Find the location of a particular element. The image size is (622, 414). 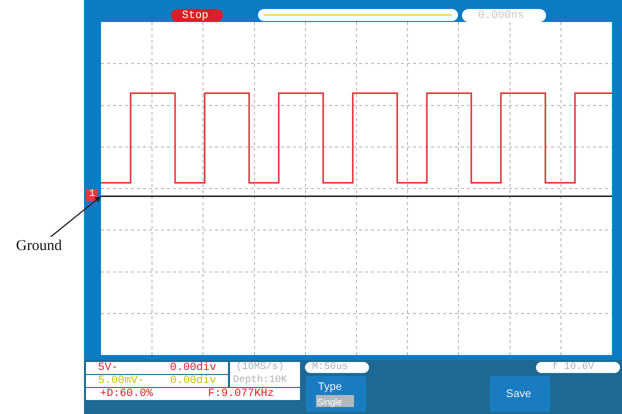

text: f 10.6V is located at coordinates (573, 368).